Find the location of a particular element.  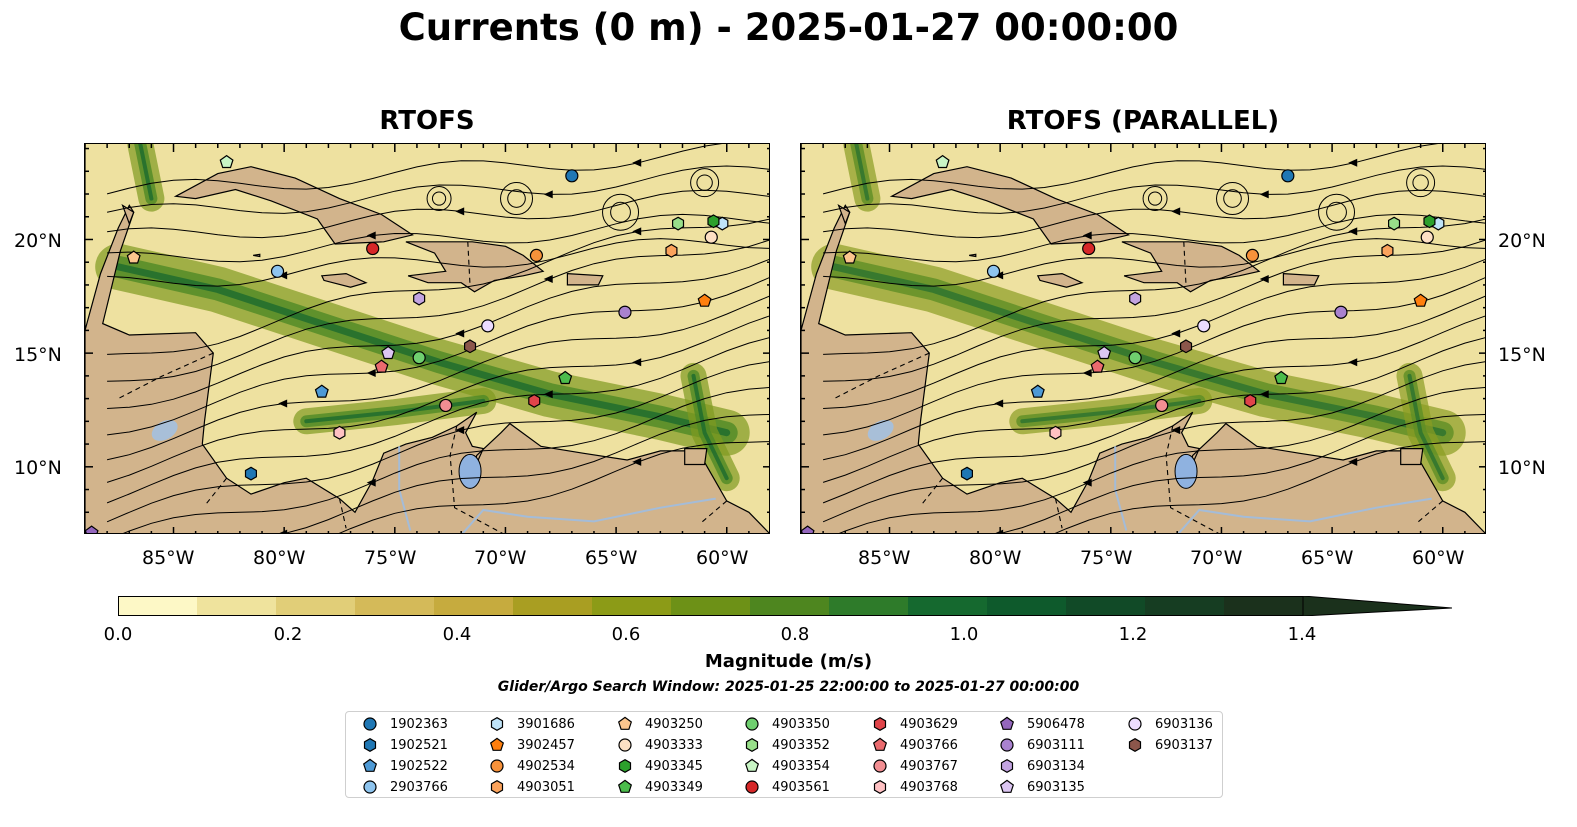

legend-label: 4903333 is located at coordinates (674, 745).